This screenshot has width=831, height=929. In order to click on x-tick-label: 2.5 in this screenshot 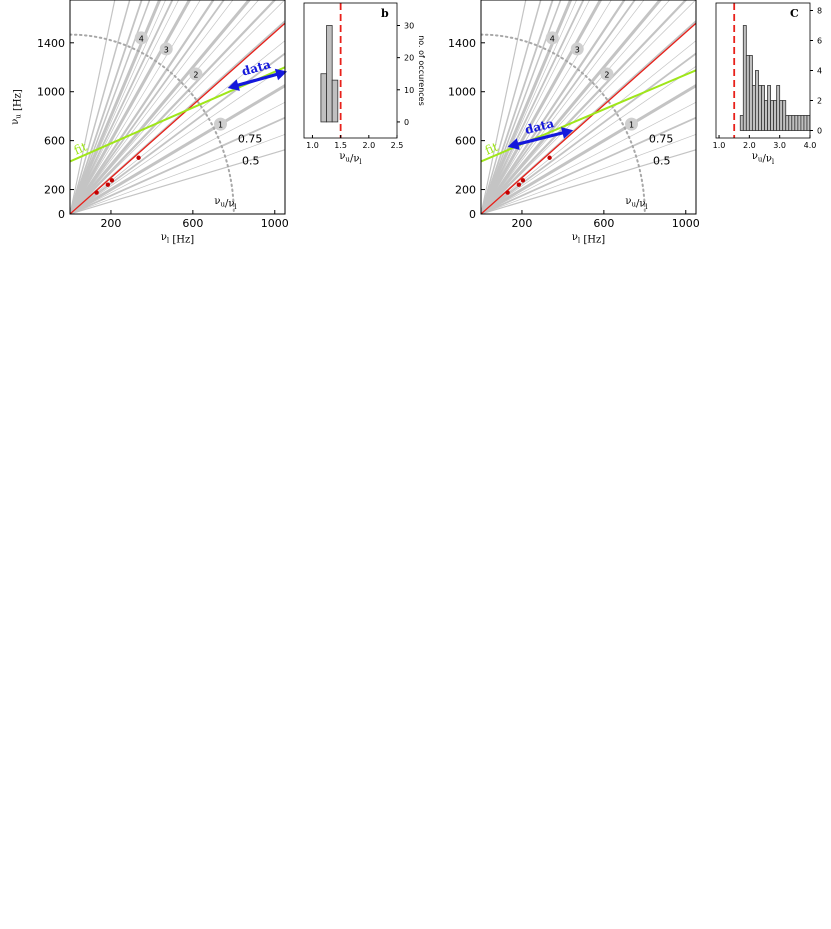, I will do `click(397, 145)`.